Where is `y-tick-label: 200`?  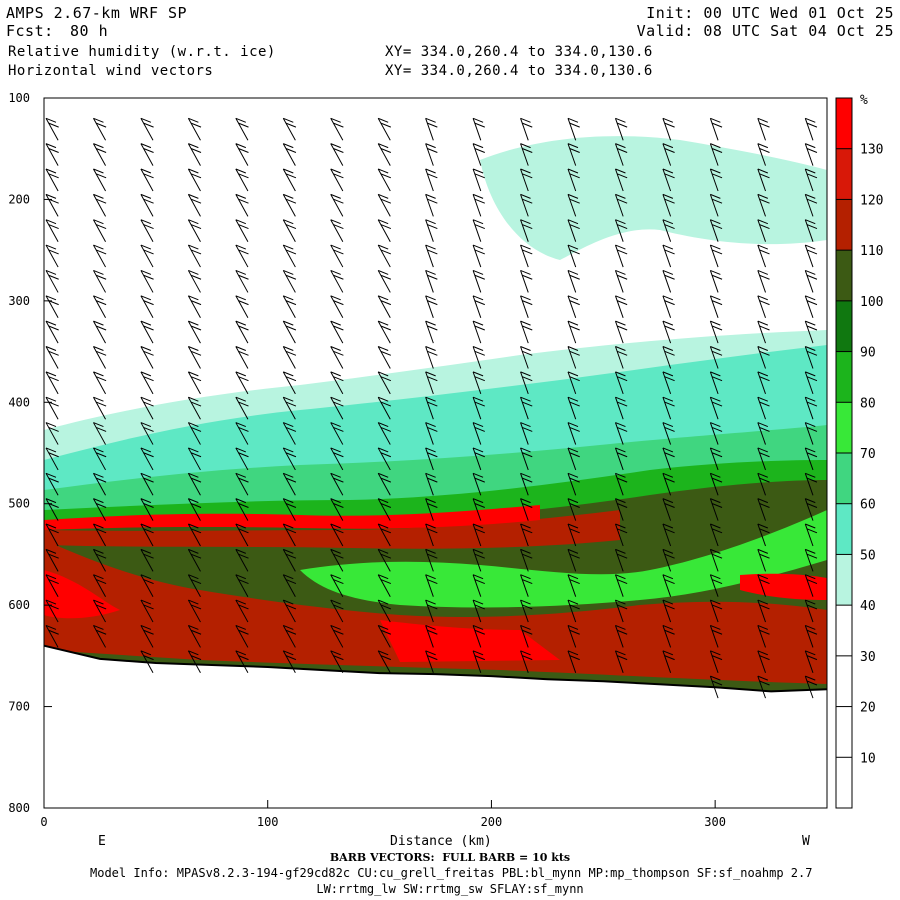
y-tick-label: 200 is located at coordinates (19, 199).